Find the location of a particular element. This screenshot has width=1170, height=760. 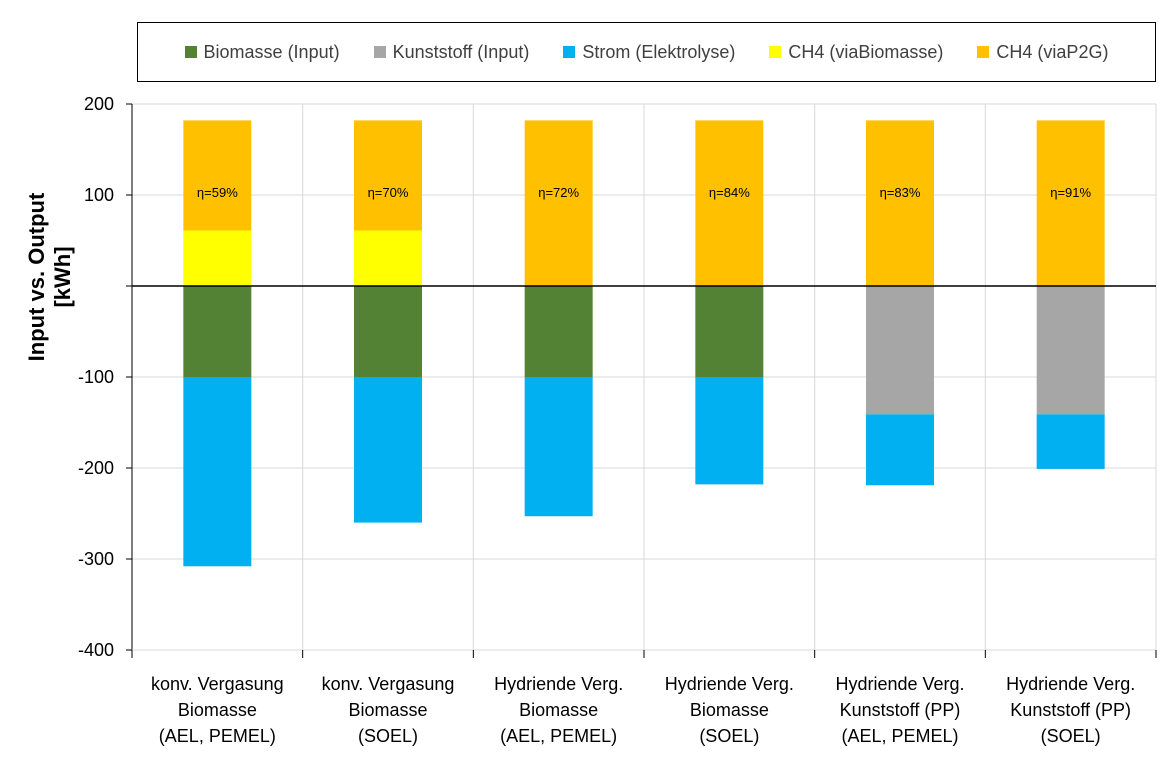

legend-item: Biomasse (Input) is located at coordinates (262, 52).